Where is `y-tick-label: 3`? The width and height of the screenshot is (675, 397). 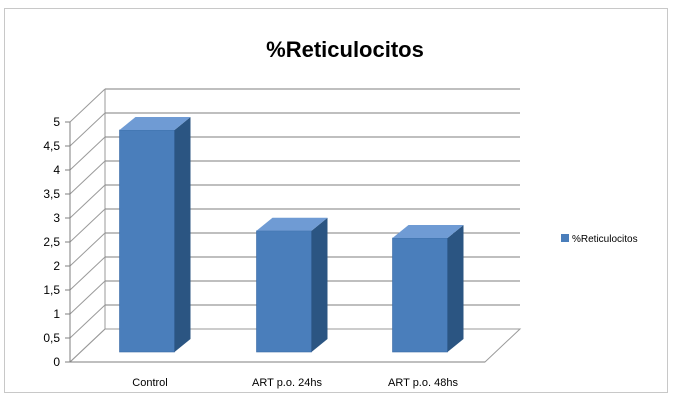 y-tick-label: 3 is located at coordinates (56, 218).